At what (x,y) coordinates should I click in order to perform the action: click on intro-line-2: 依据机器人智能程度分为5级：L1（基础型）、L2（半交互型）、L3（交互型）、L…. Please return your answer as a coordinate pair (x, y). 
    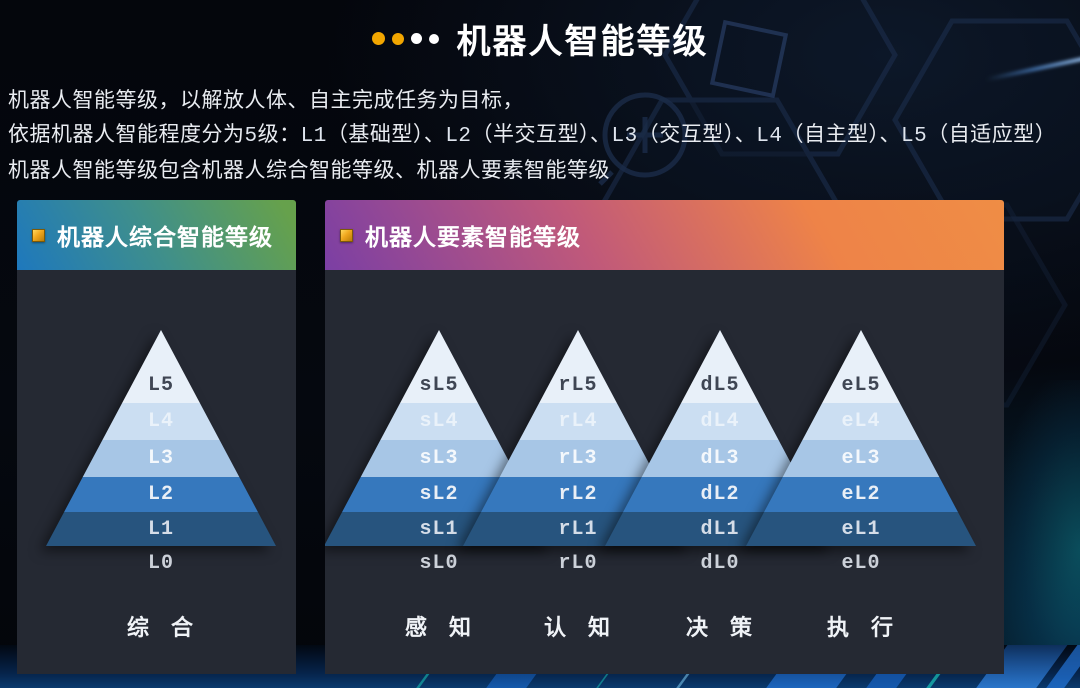
    Looking at the image, I should click on (542, 136).